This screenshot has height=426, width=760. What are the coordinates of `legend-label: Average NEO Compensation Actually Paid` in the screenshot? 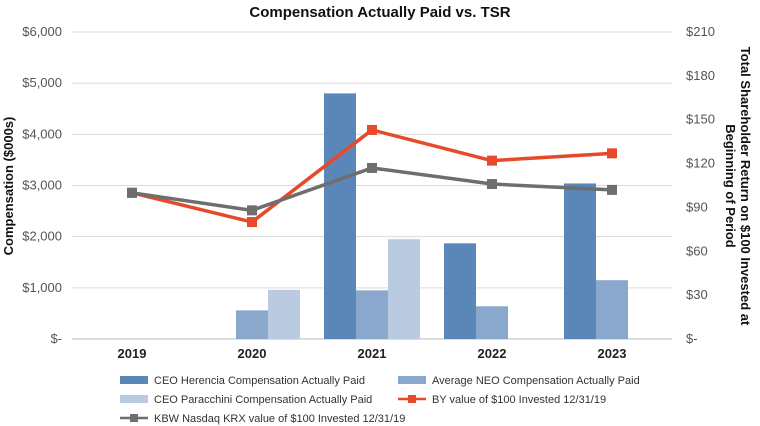 It's located at (536, 381).